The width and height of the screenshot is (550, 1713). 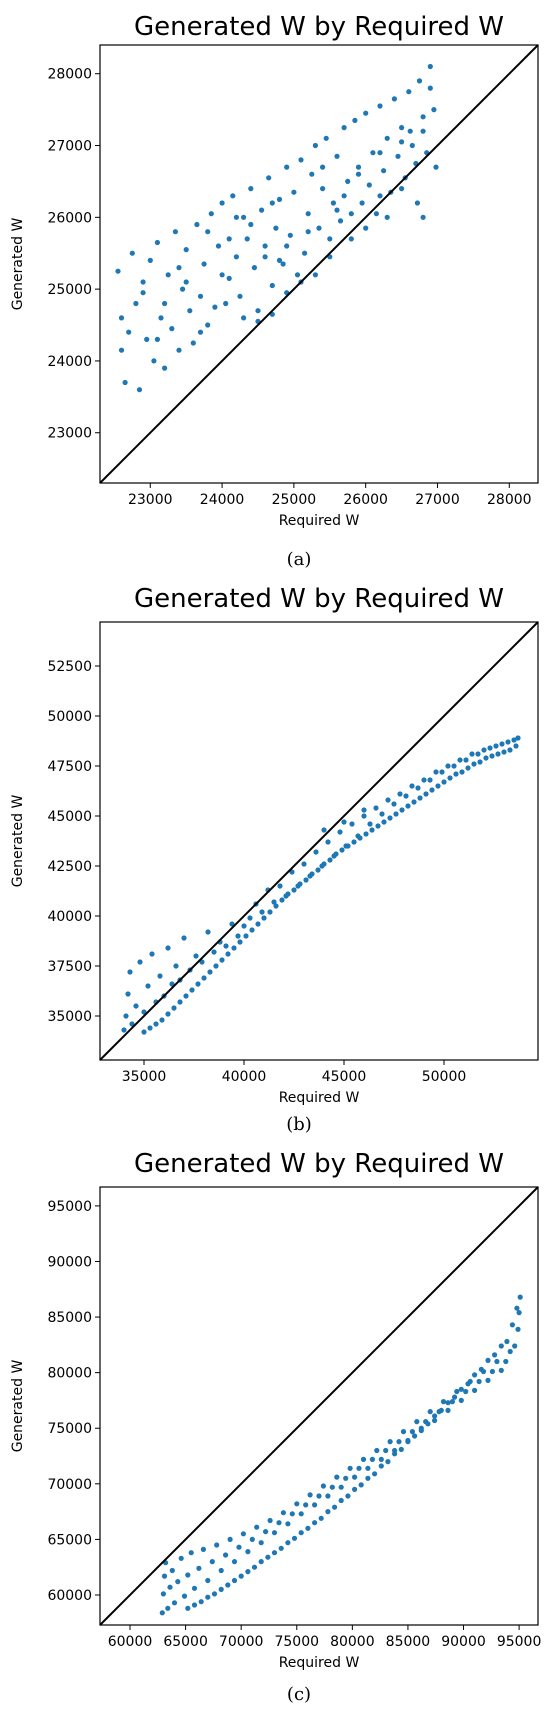 What do you see at coordinates (69, 1596) in the screenshot?
I see `y-tick-label: 60000` at bounding box center [69, 1596].